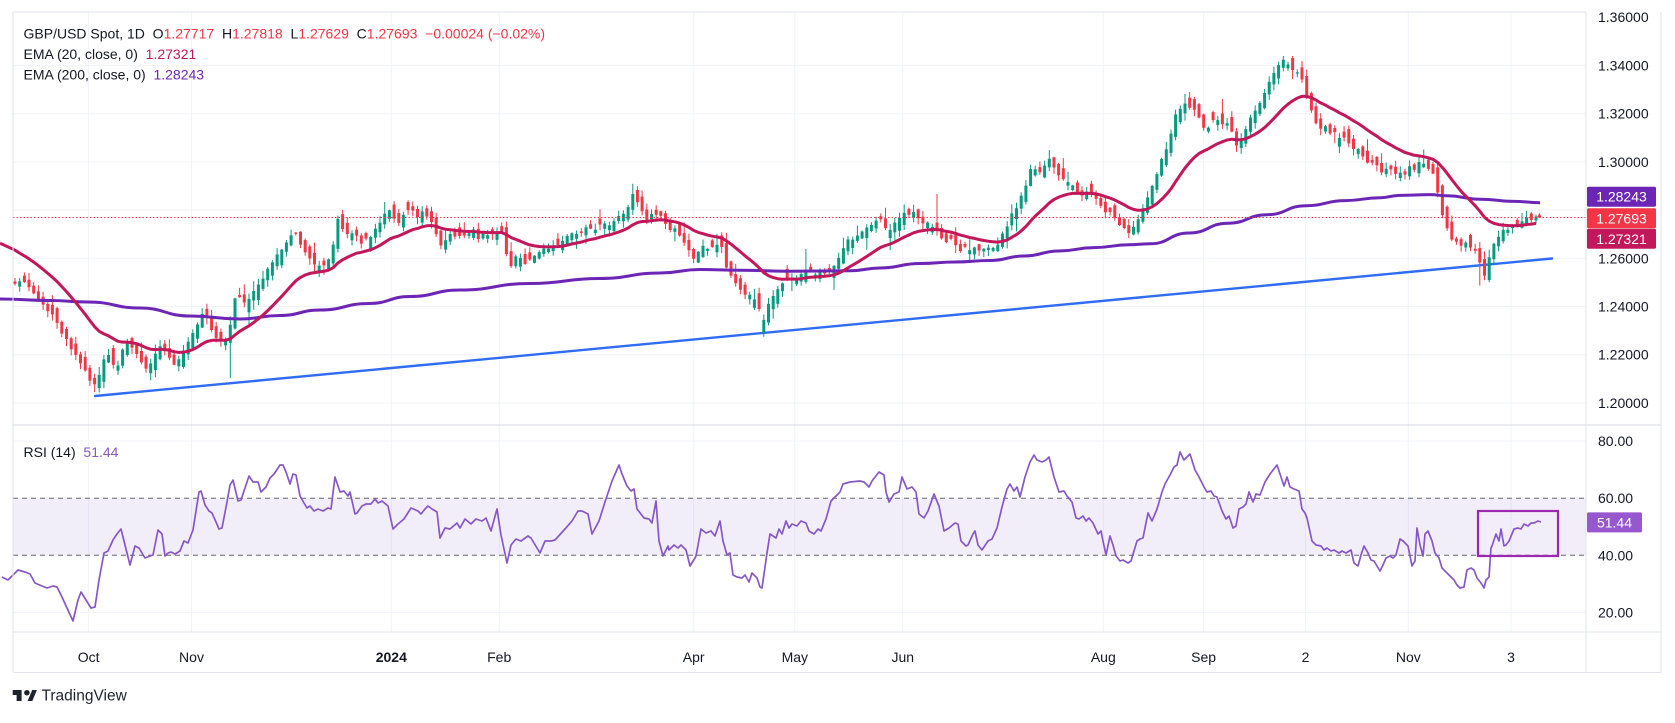  I want to click on svg-text: 1.26000, so click(1623, 258).